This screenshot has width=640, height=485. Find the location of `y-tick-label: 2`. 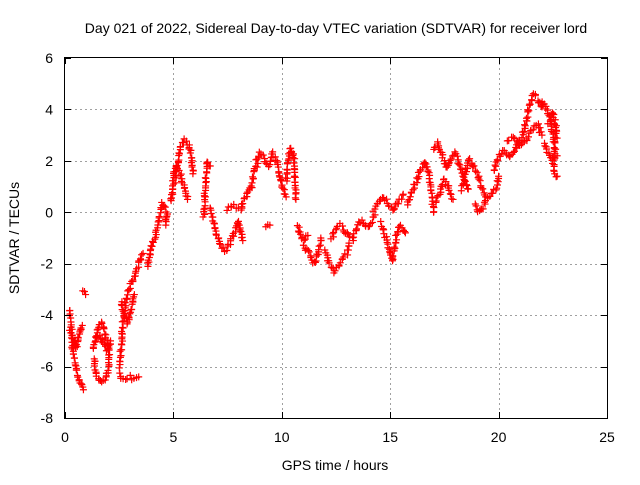

y-tick-label: 2 is located at coordinates (49, 161).